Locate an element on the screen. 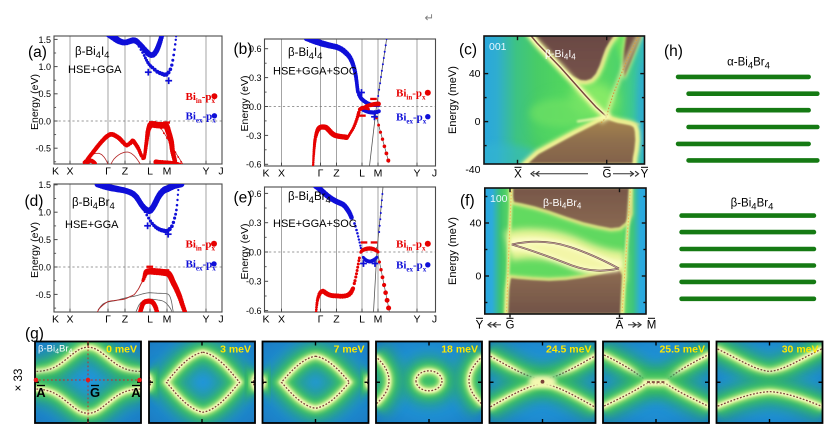 Image resolution: width=836 pixels, height=428 pixels. svg-text: 001 is located at coordinates (498, 47).